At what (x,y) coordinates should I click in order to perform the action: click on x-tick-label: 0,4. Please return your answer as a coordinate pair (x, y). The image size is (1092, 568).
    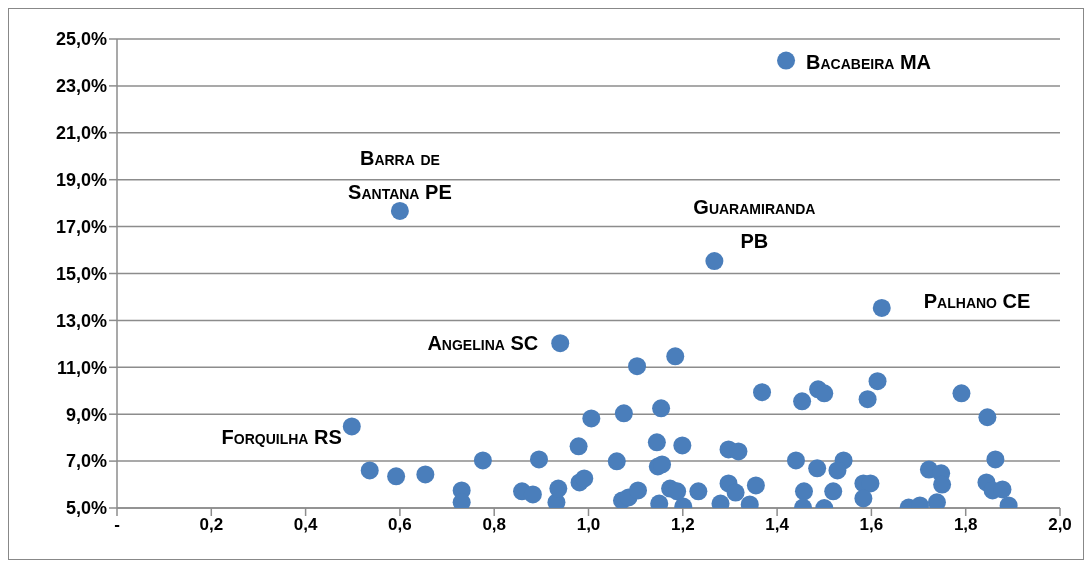
    Looking at the image, I should click on (305, 525).